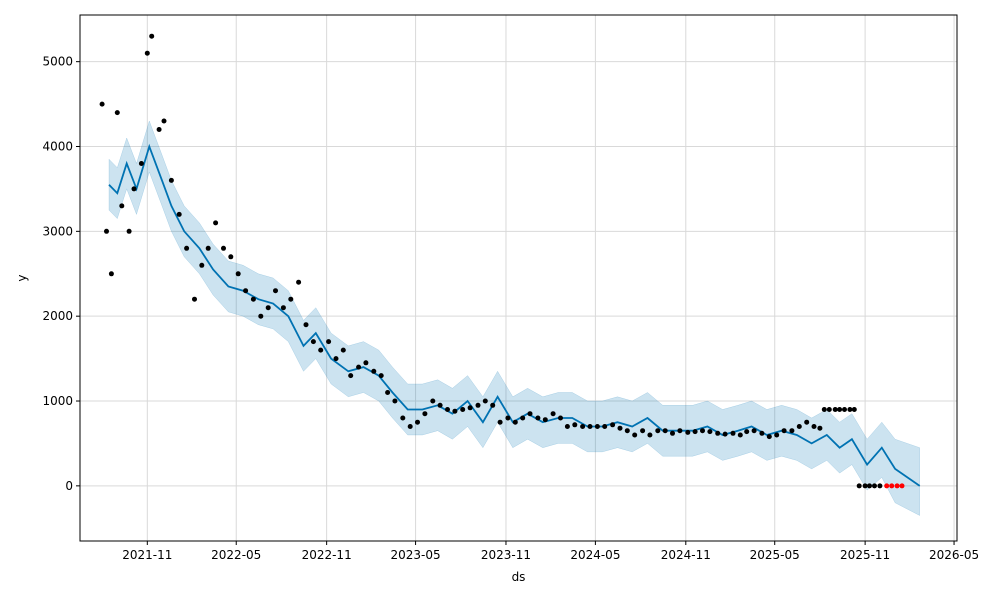 This screenshot has width=1000, height=600. What do you see at coordinates (57, 401) in the screenshot?
I see `y-tick-label: 1000` at bounding box center [57, 401].